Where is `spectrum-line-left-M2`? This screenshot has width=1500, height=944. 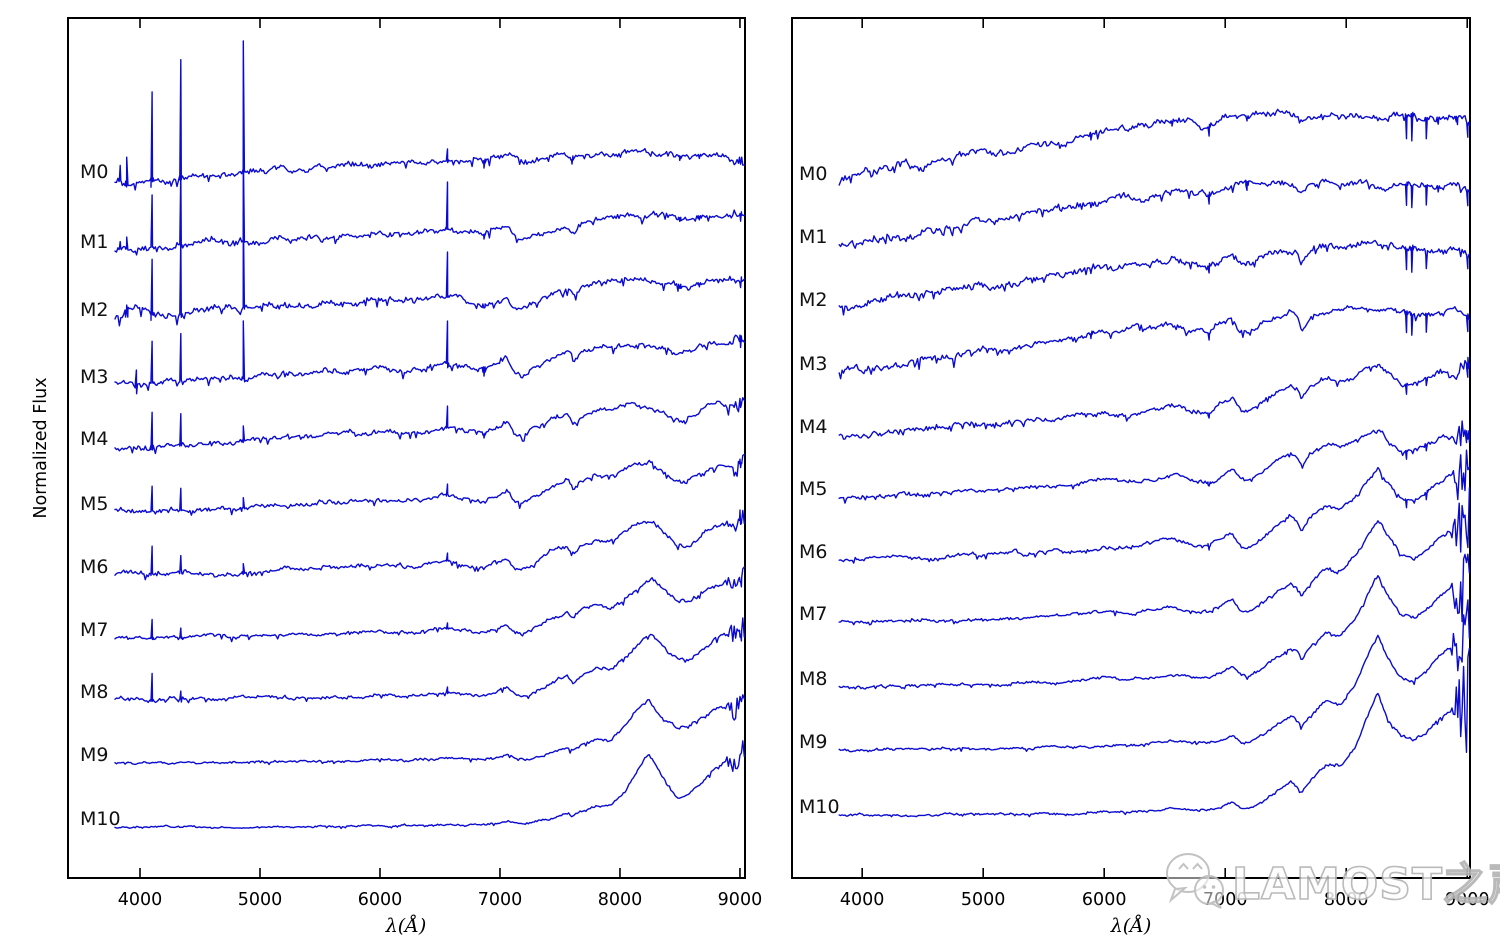
spectrum-line-left-M2 is located at coordinates (429, 269).